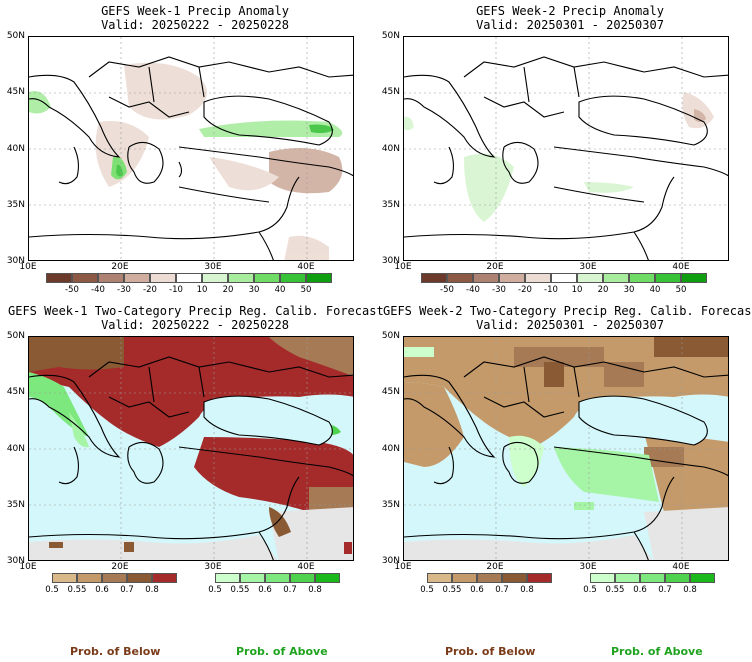 The width and height of the screenshot is (752, 662). What do you see at coordinates (202, 290) in the screenshot?
I see `colorbar-label: 10` at bounding box center [202, 290].